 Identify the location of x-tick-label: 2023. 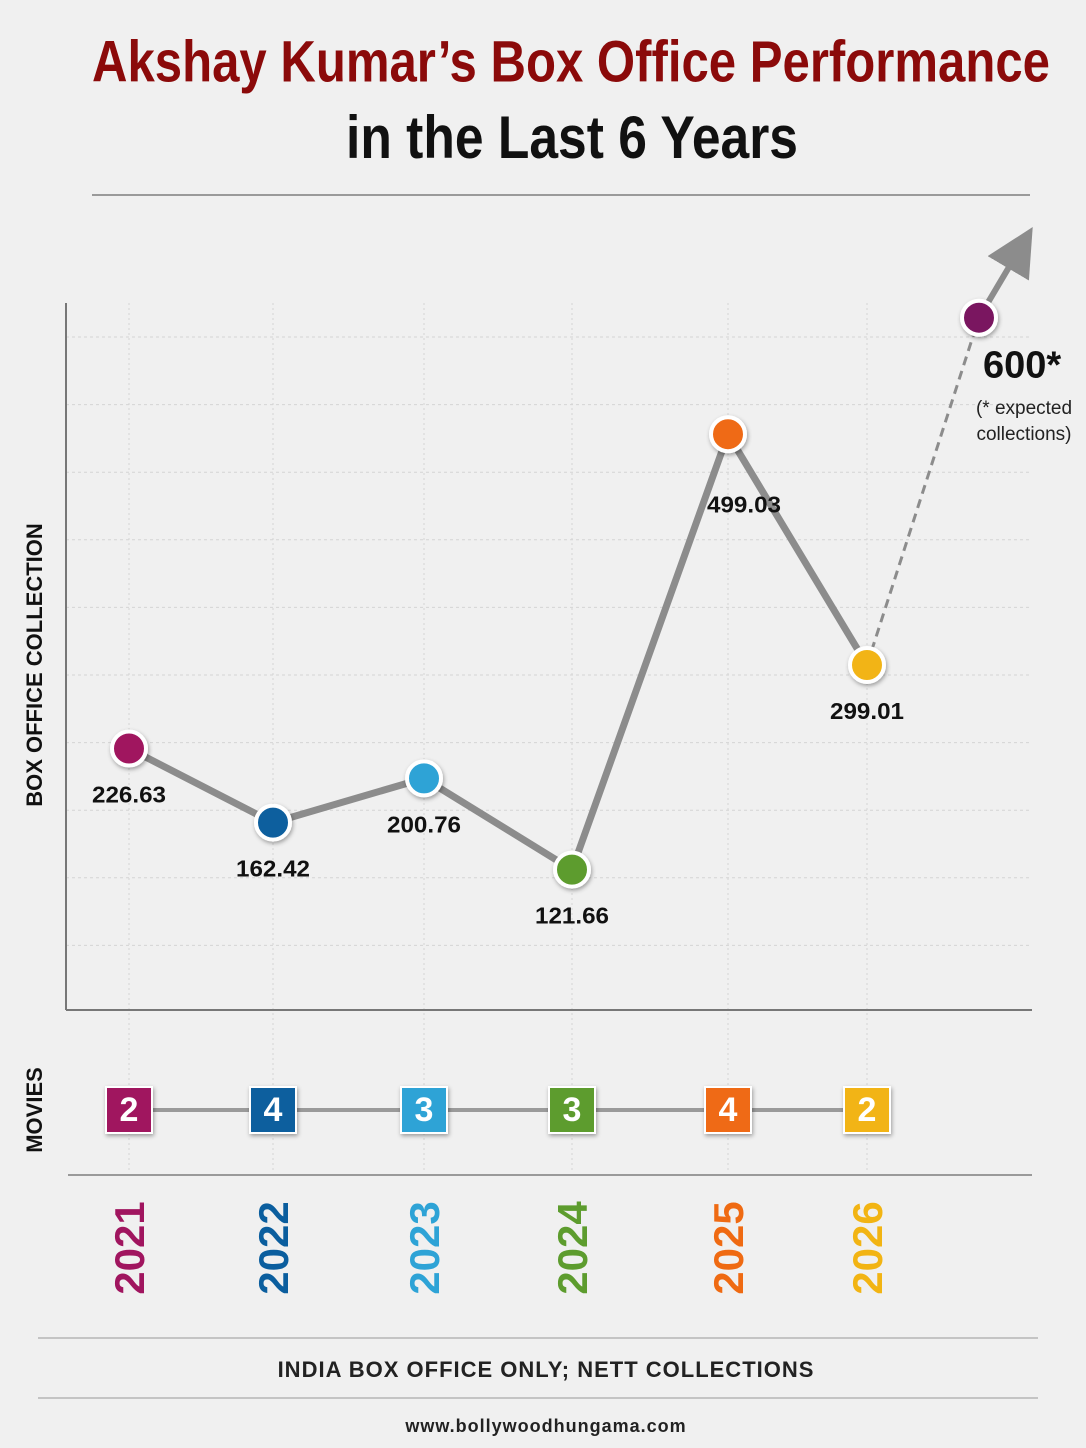
(424, 1247).